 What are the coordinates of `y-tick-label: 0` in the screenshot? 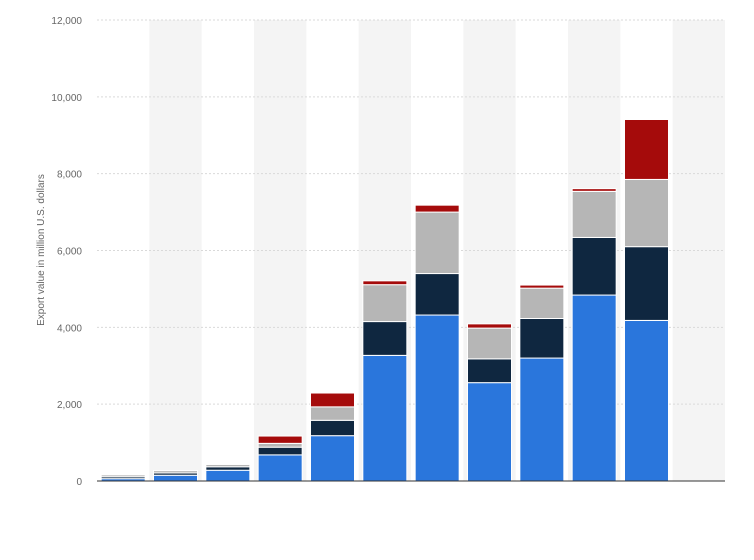 It's located at (79, 482).